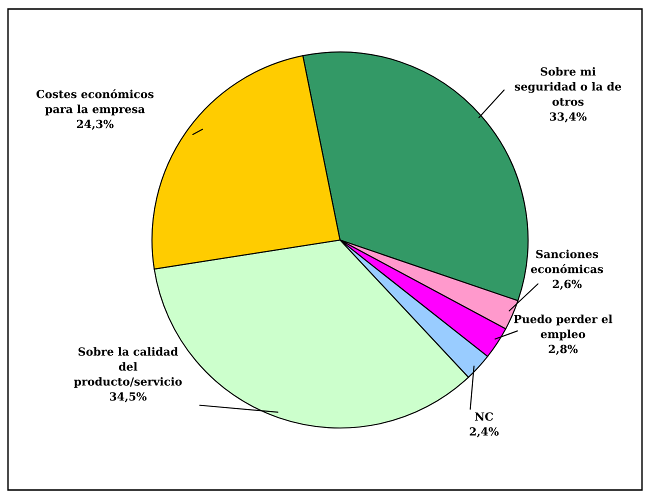 The height and width of the screenshot is (499, 652). I want to click on data-label: 2,8%, so click(563, 349).